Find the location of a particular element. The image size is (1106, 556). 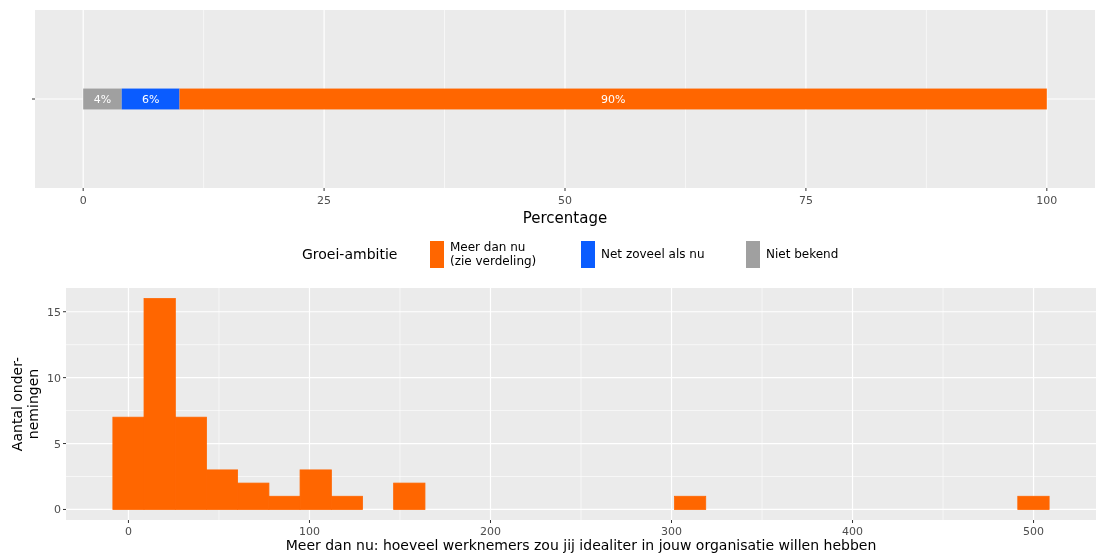

y-tick-label: 10 is located at coordinates (54, 378).